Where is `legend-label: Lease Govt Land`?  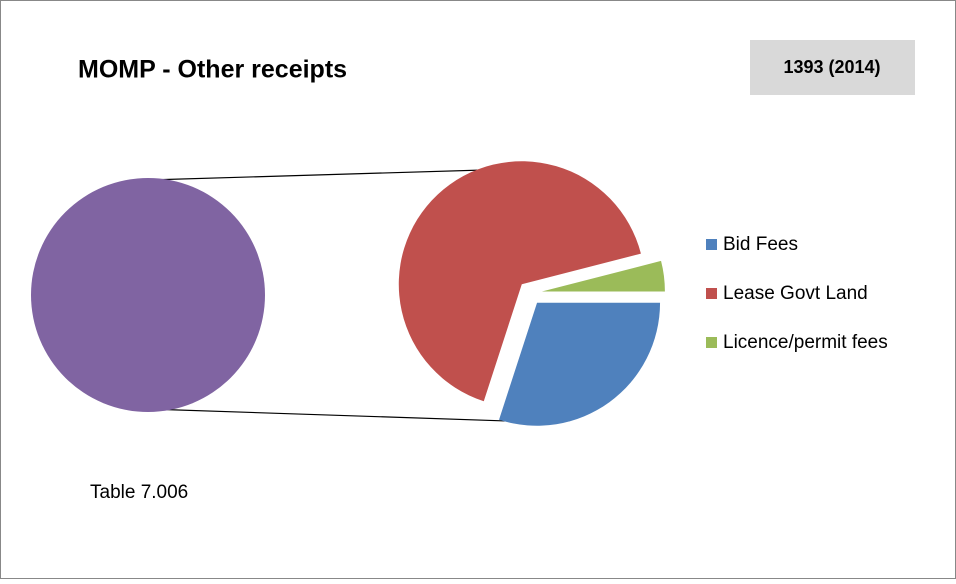 legend-label: Lease Govt Land is located at coordinates (795, 293).